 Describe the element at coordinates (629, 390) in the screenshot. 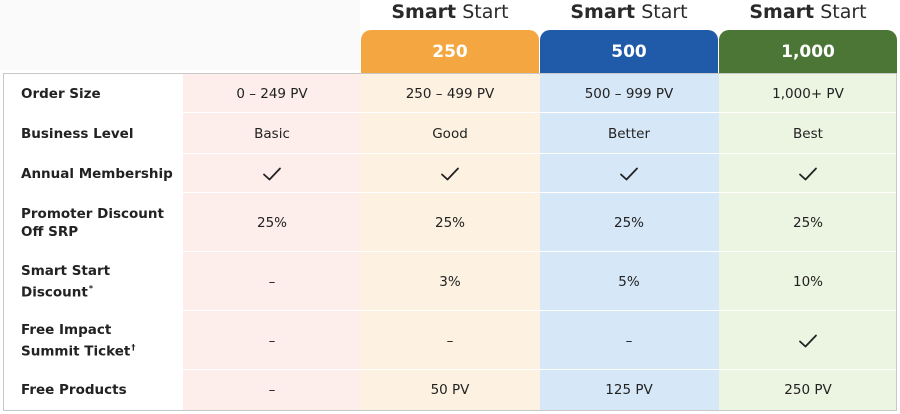

I see `table-cell: 125 PV` at that location.